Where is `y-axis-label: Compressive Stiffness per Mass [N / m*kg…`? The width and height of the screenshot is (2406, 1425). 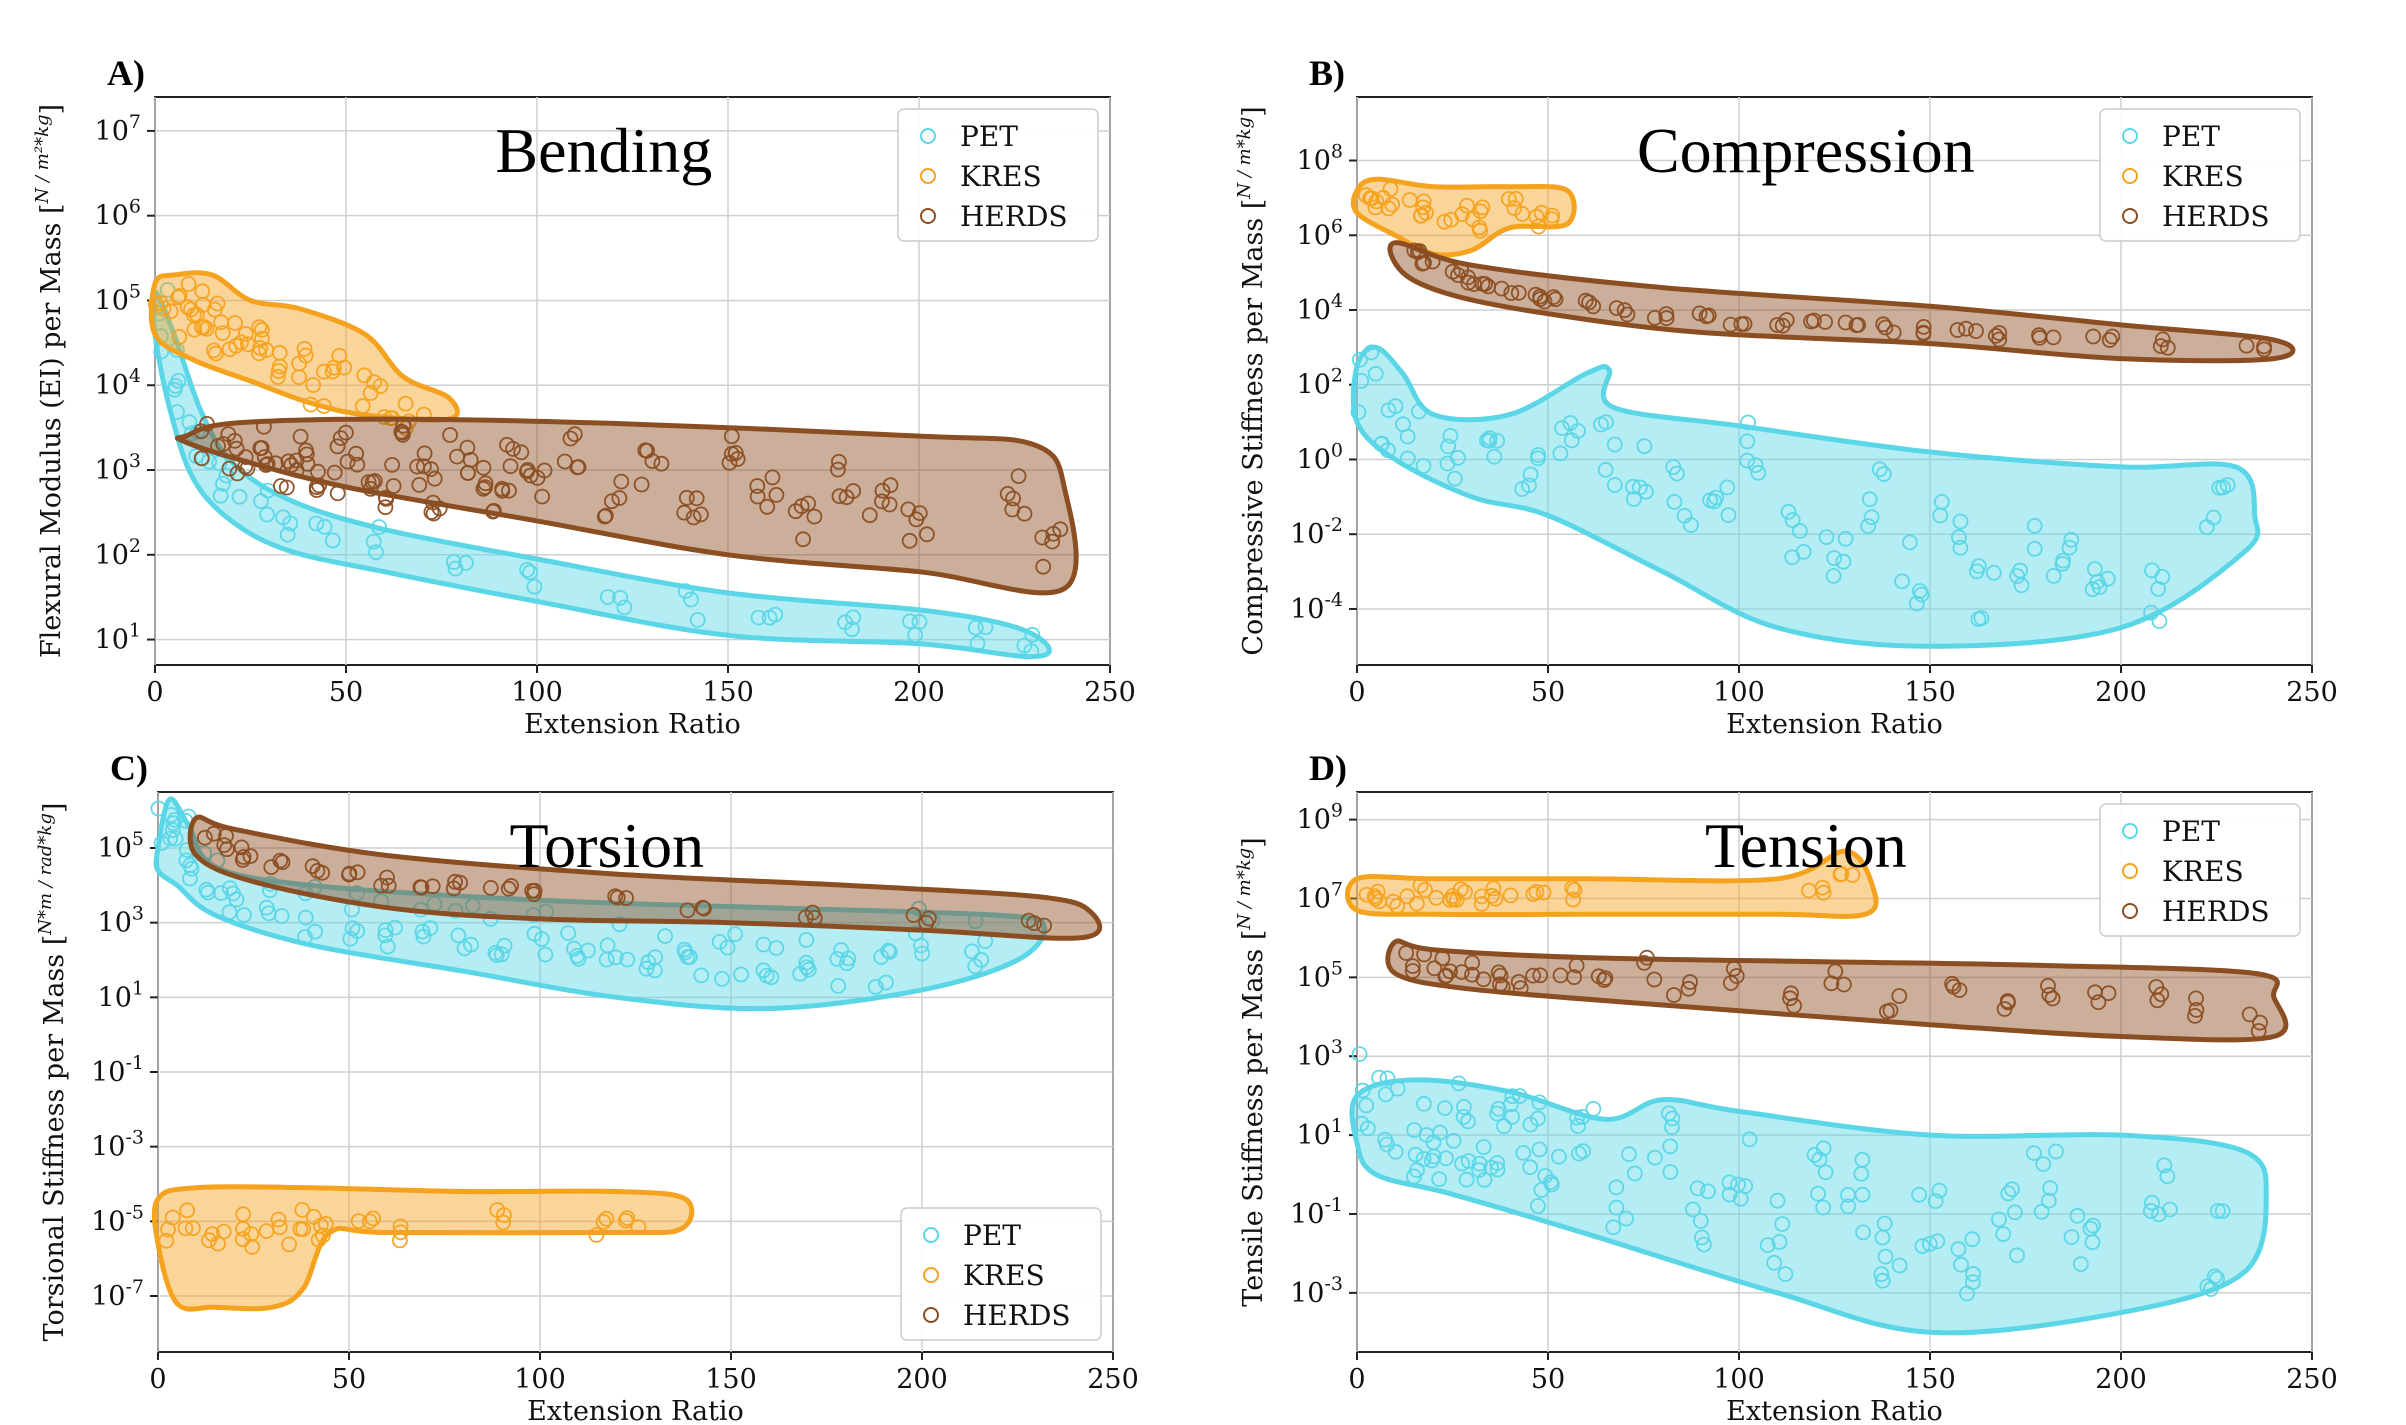 y-axis-label: Compressive Stiffness per Mass [N / m*kg… is located at coordinates (1251, 380).